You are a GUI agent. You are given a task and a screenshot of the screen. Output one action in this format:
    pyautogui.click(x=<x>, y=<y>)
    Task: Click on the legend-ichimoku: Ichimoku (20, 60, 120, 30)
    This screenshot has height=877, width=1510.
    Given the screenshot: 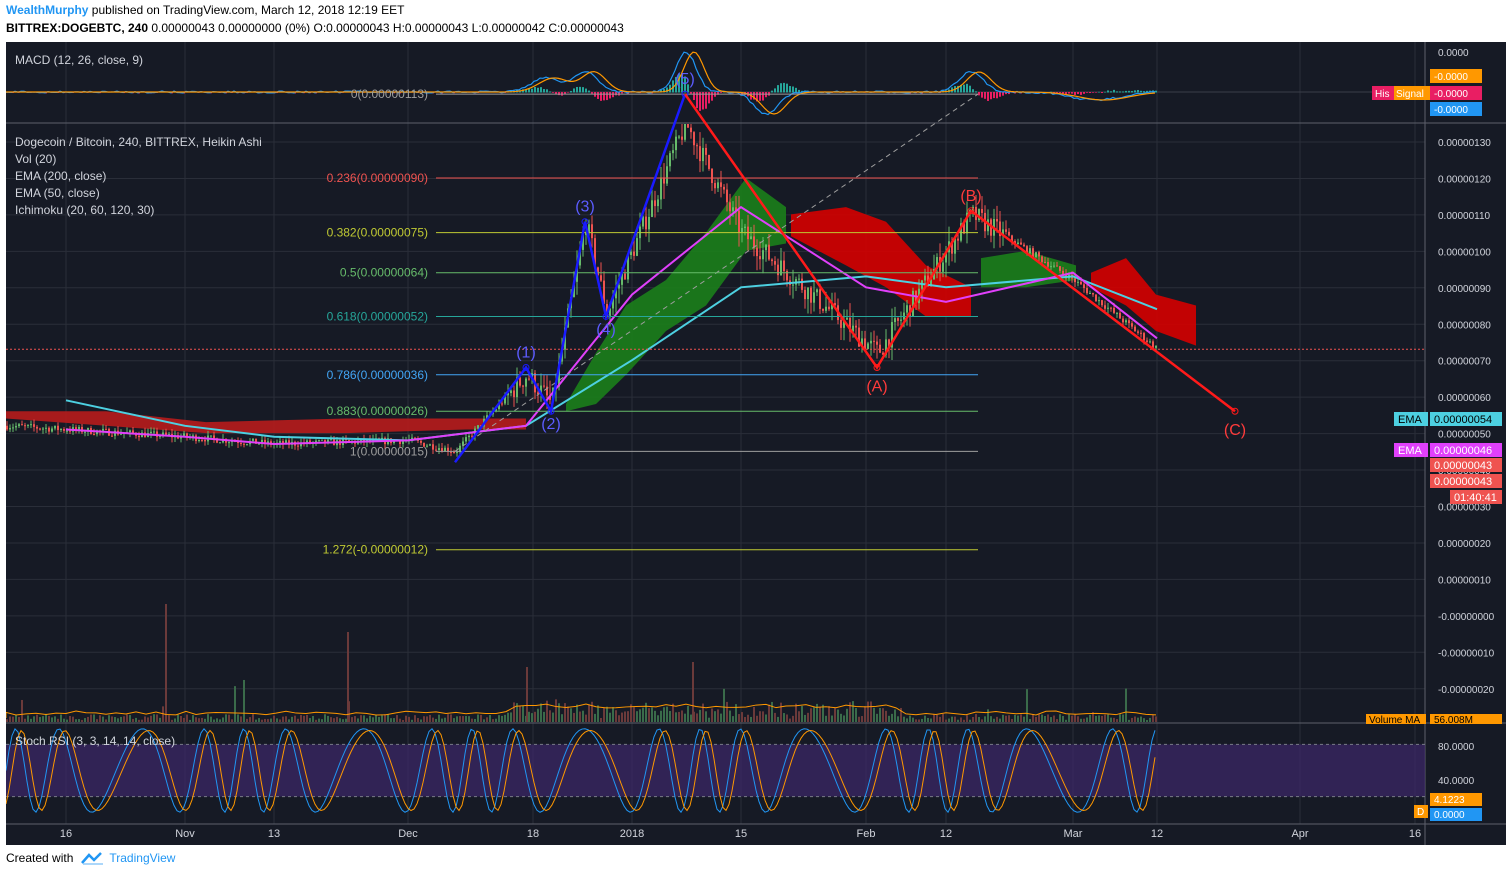 What is the action you would take?
    pyautogui.click(x=84, y=210)
    